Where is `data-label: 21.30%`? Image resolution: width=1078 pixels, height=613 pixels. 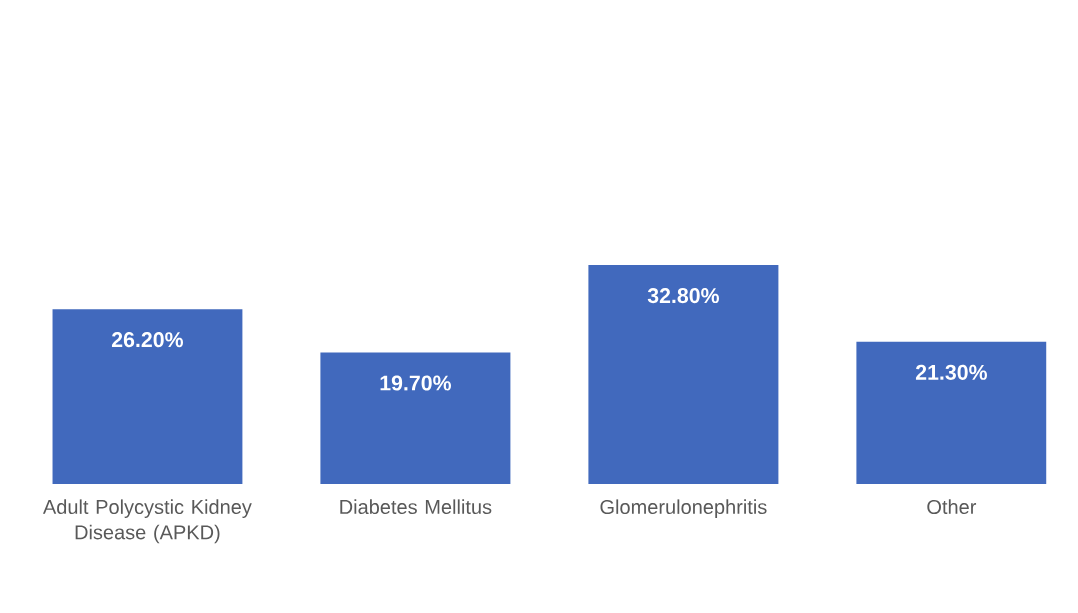 data-label: 21.30% is located at coordinates (951, 372).